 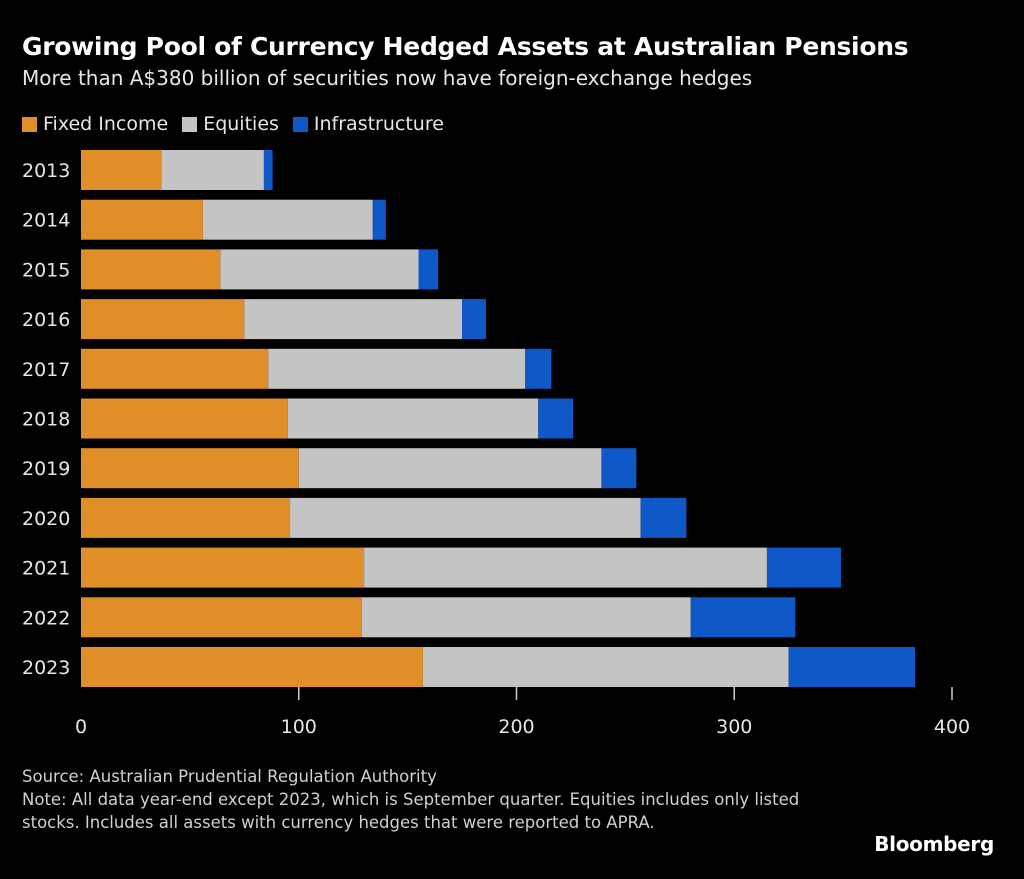 I want to click on category-label: 2014, so click(x=46, y=221).